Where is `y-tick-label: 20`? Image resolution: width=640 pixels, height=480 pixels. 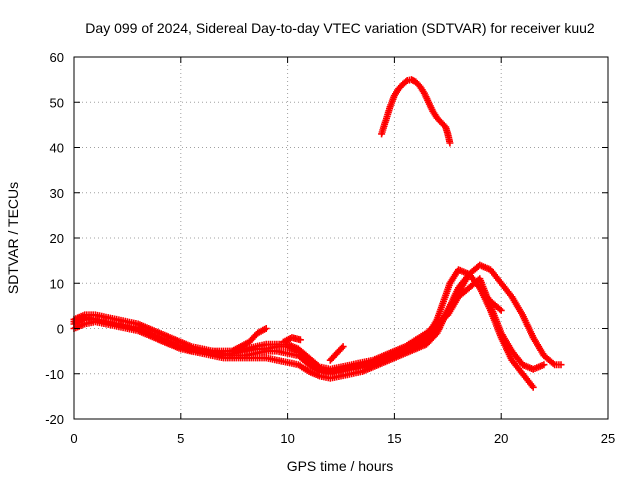 y-tick-label: 20 is located at coordinates (57, 238).